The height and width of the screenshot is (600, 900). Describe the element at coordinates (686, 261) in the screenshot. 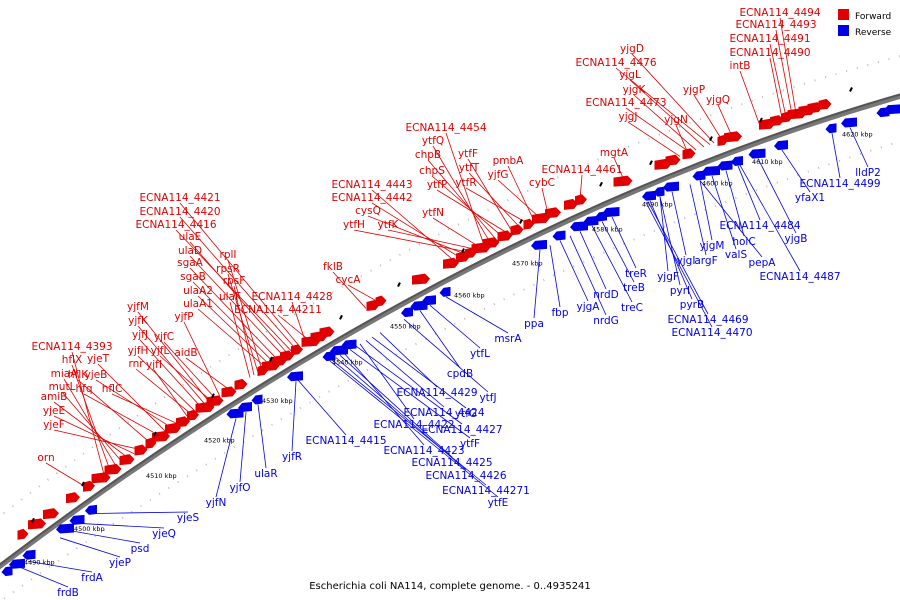

I see `reverse-gene-label: yjgI` at that location.